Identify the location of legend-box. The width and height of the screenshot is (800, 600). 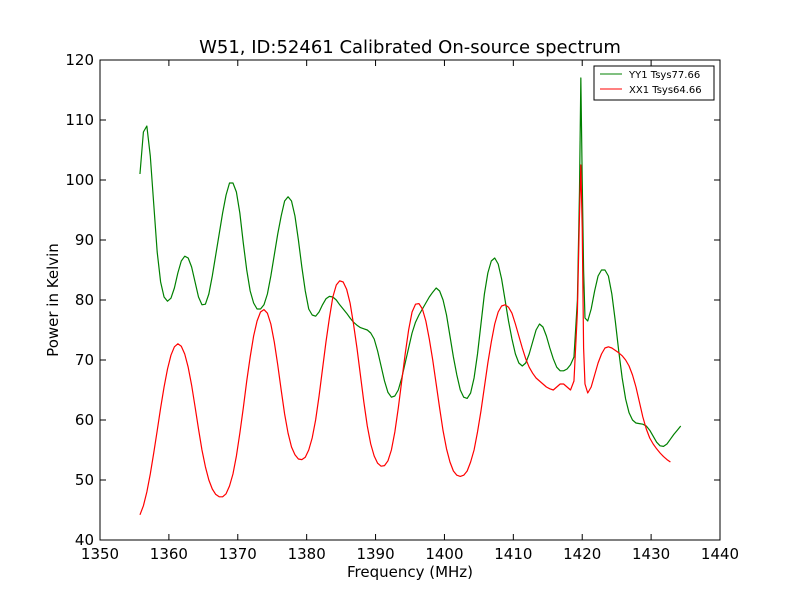
(654, 83).